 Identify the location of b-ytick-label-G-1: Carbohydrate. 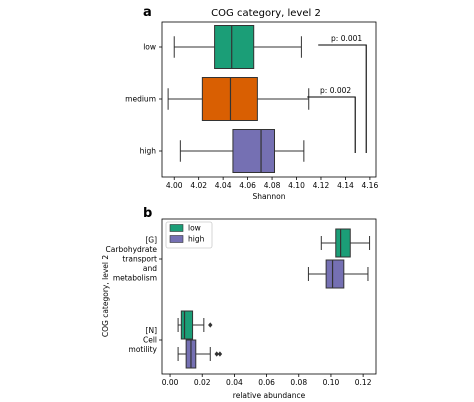
(132, 249).